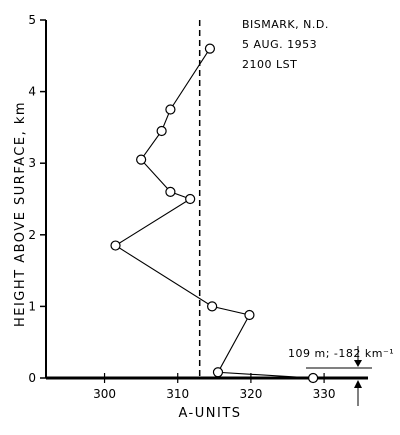 This screenshot has height=435, width=400. I want to click on surface-bracket-arrowhead-down, so click(358, 363).